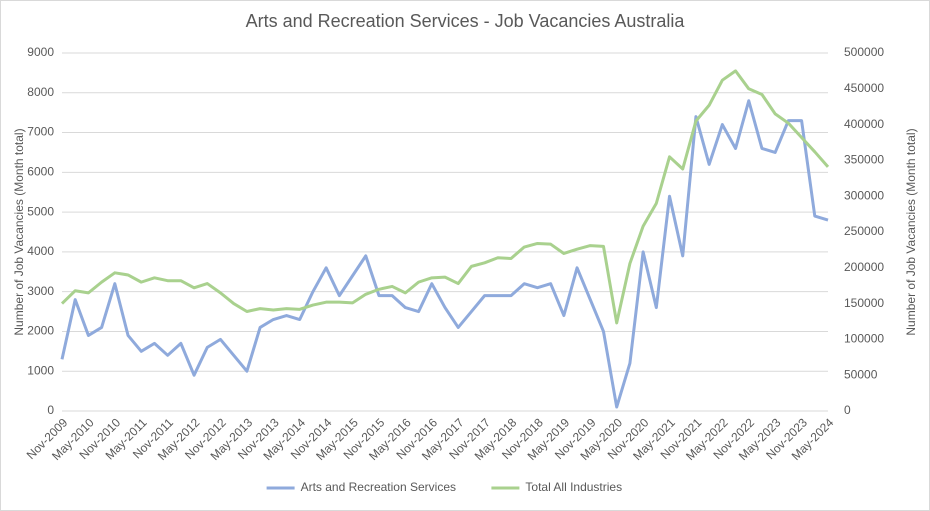  Describe the element at coordinates (864, 52) in the screenshot. I see `y2-tick-label: 500000` at that location.